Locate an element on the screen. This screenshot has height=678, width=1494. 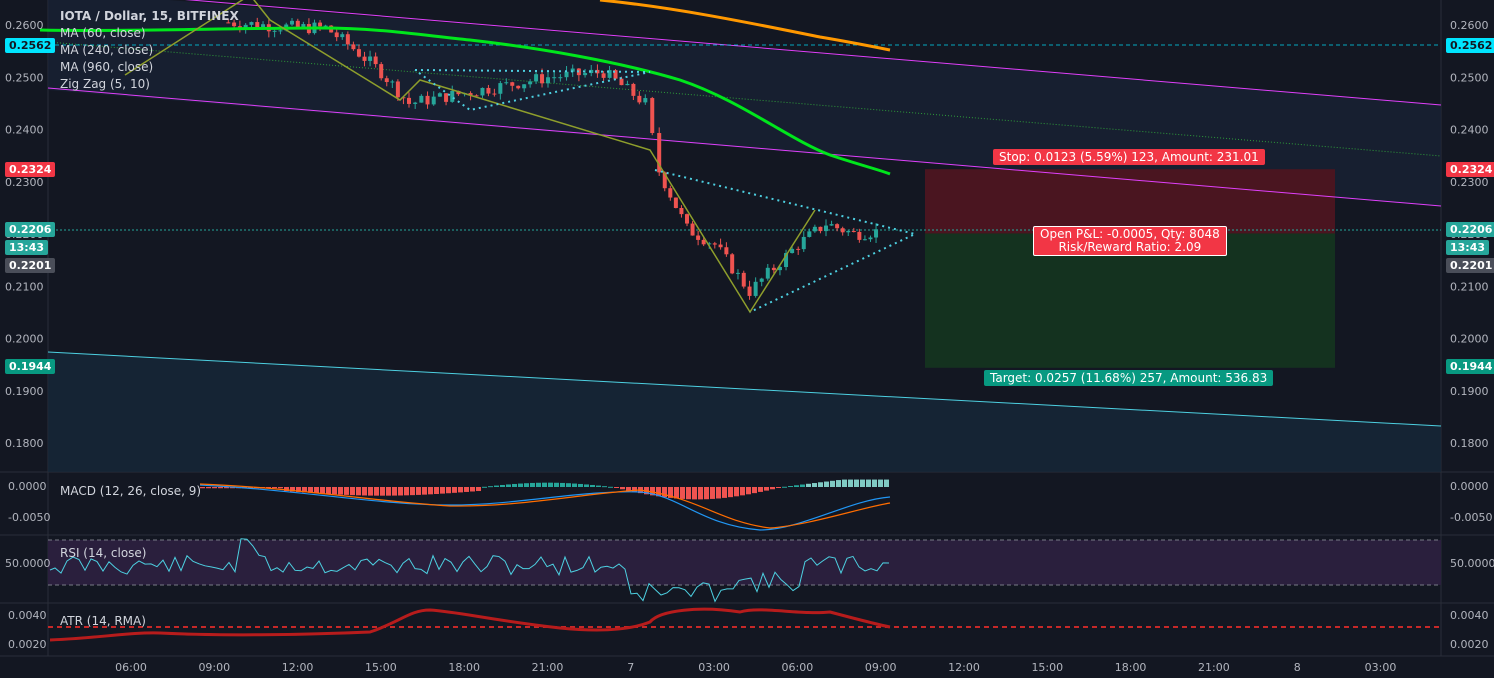
rsi-line is located at coordinates (469, 570).